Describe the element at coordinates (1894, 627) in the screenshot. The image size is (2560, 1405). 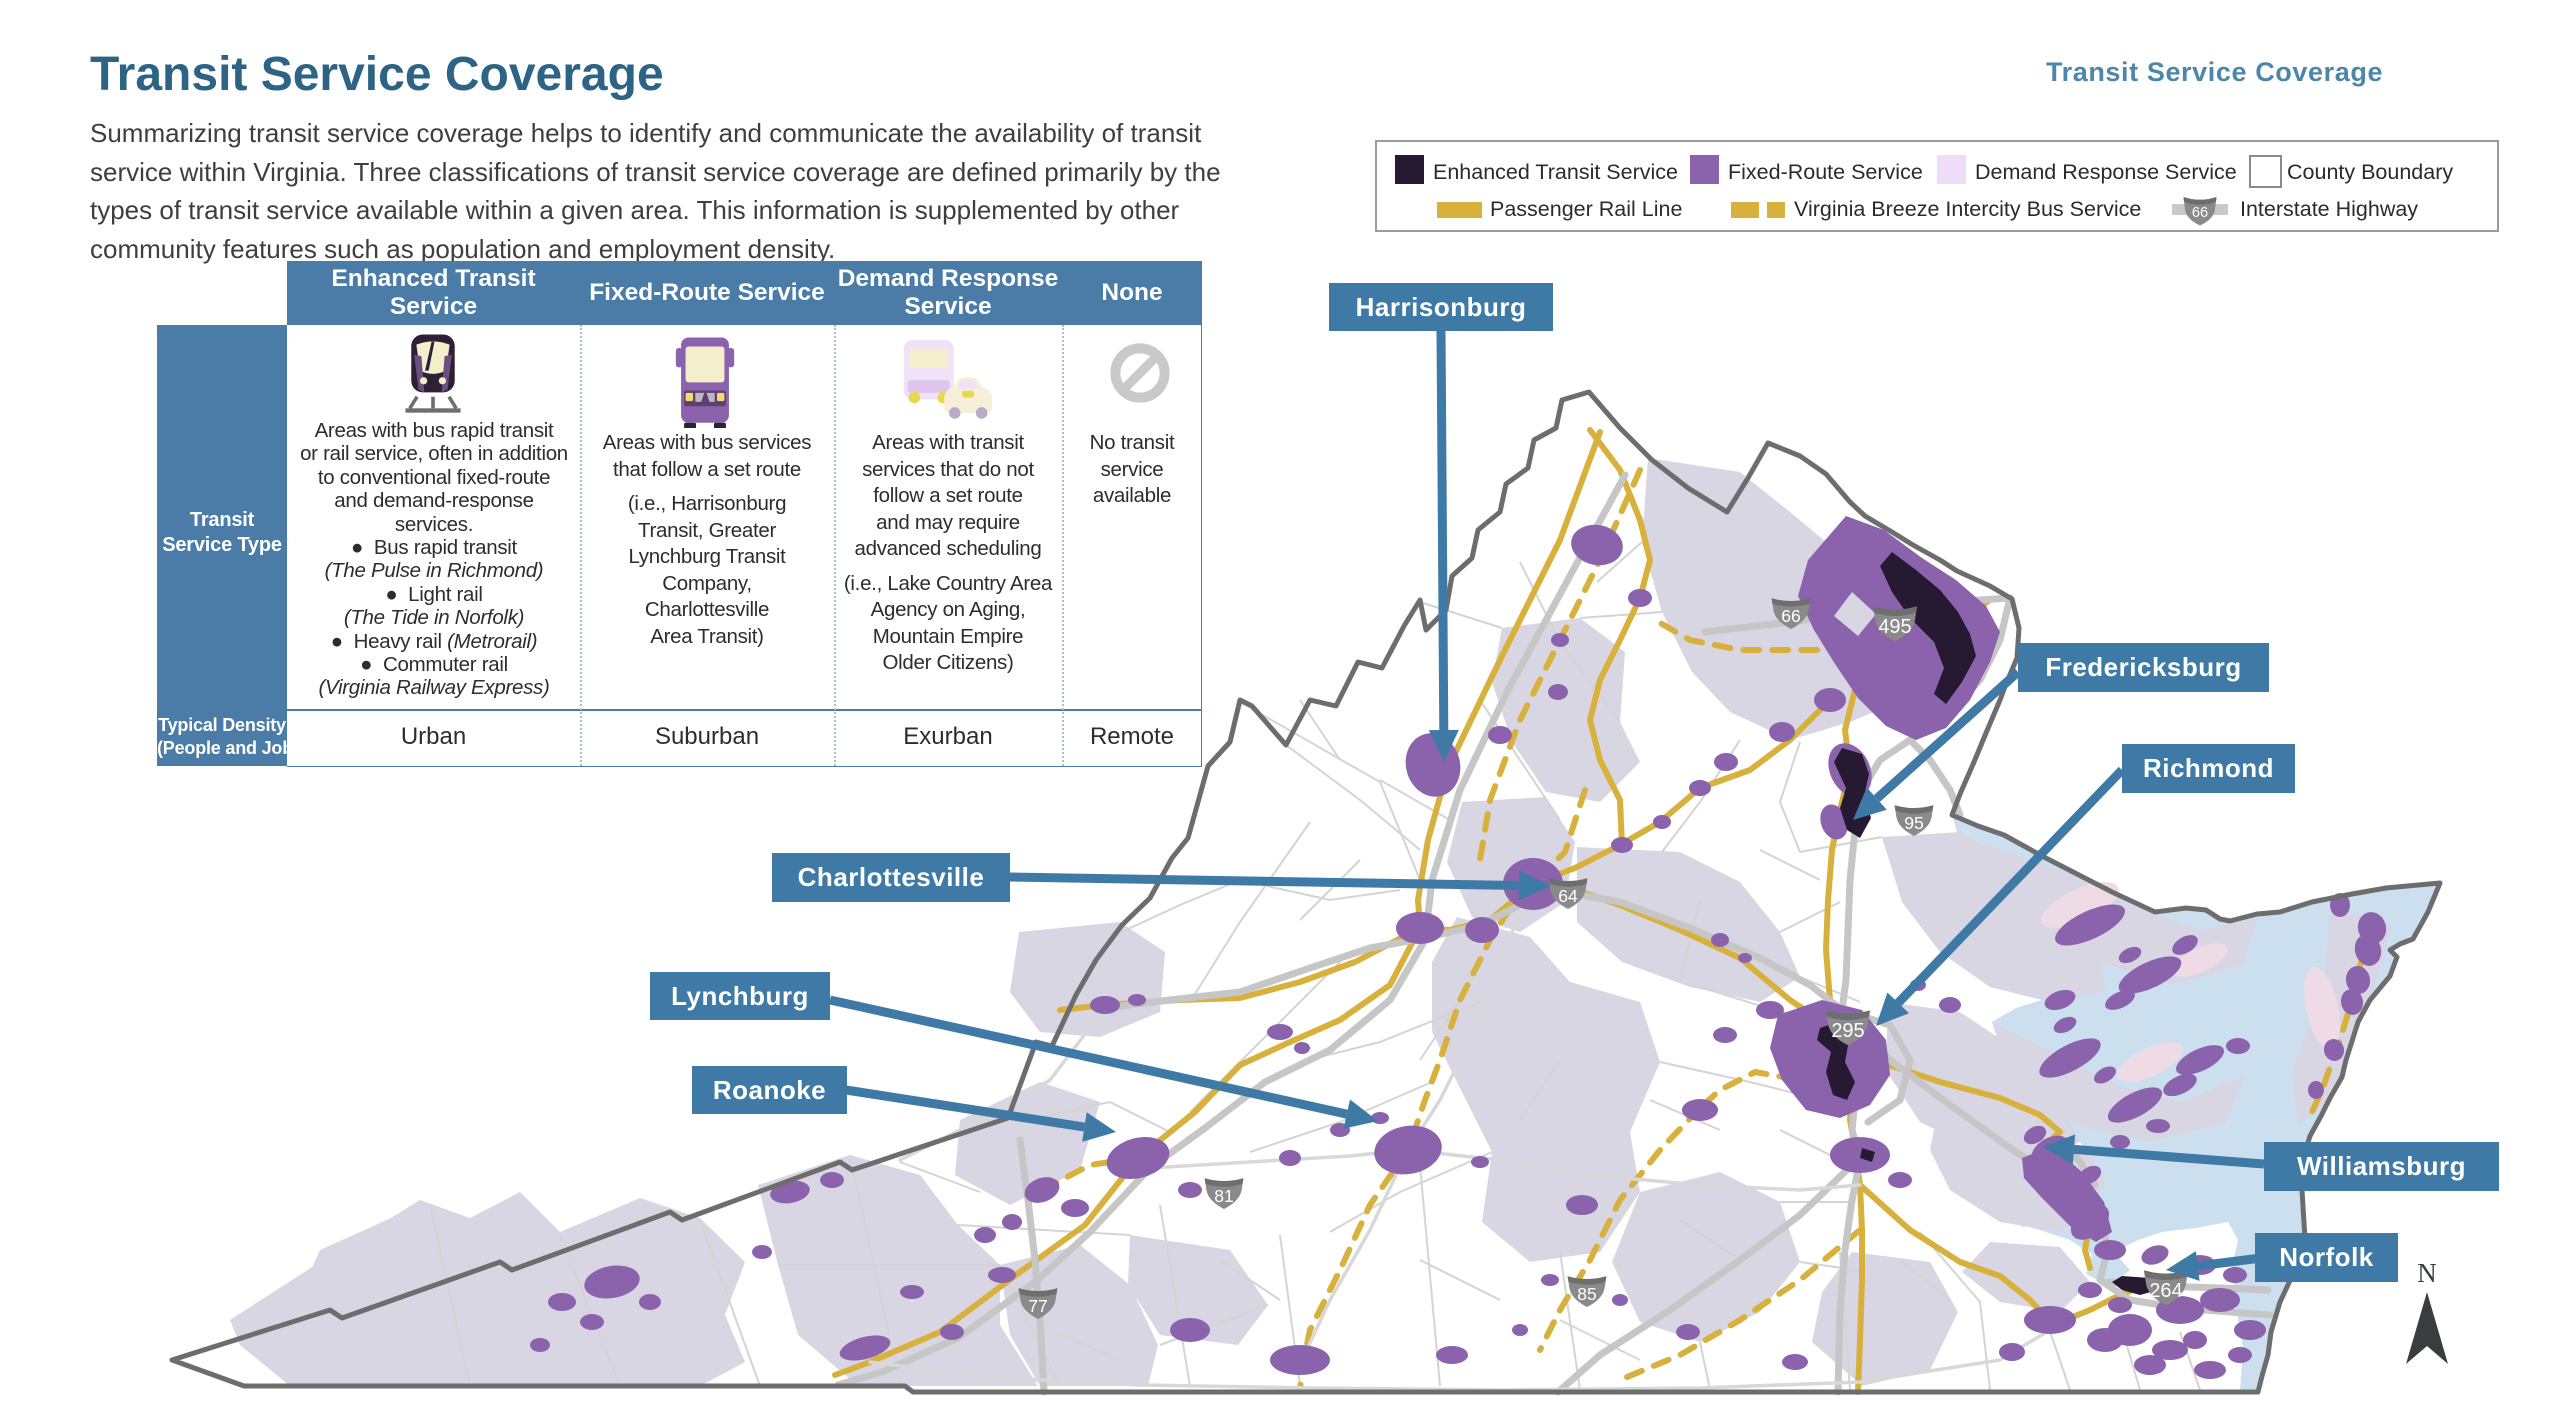
I see `svg-text: 495` at that location.